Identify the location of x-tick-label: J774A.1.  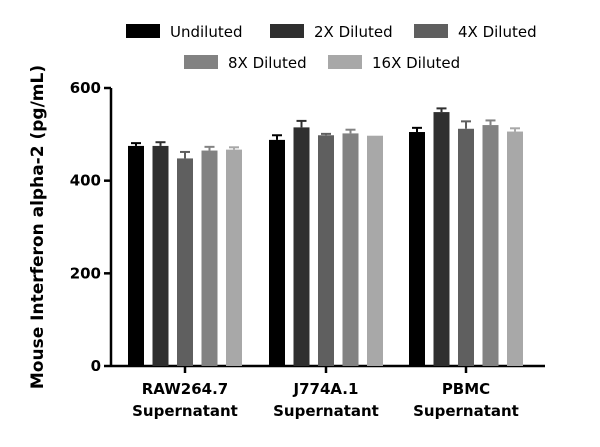
(326, 389).